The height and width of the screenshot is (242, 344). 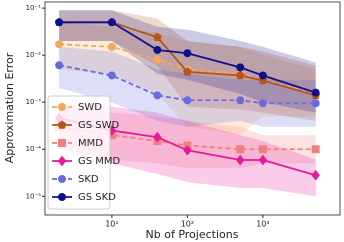 What do you see at coordinates (34, 8) in the screenshot?
I see `y-tick-label: 10⁻¹` at bounding box center [34, 8].